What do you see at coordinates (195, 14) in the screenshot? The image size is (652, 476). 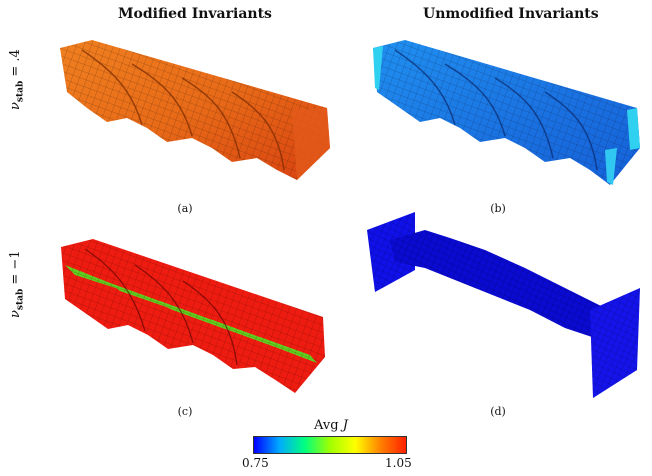 I see `column-title-modified: Modified Invariants` at bounding box center [195, 14].